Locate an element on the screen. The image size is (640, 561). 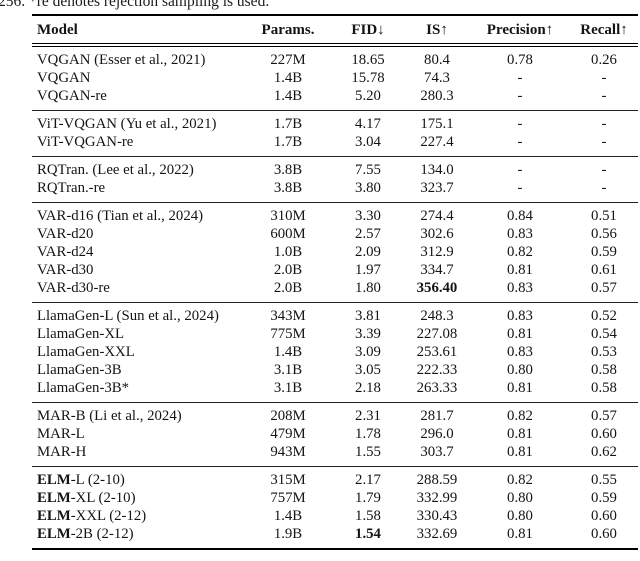
cell-params: 1.9B is located at coordinates (288, 534).